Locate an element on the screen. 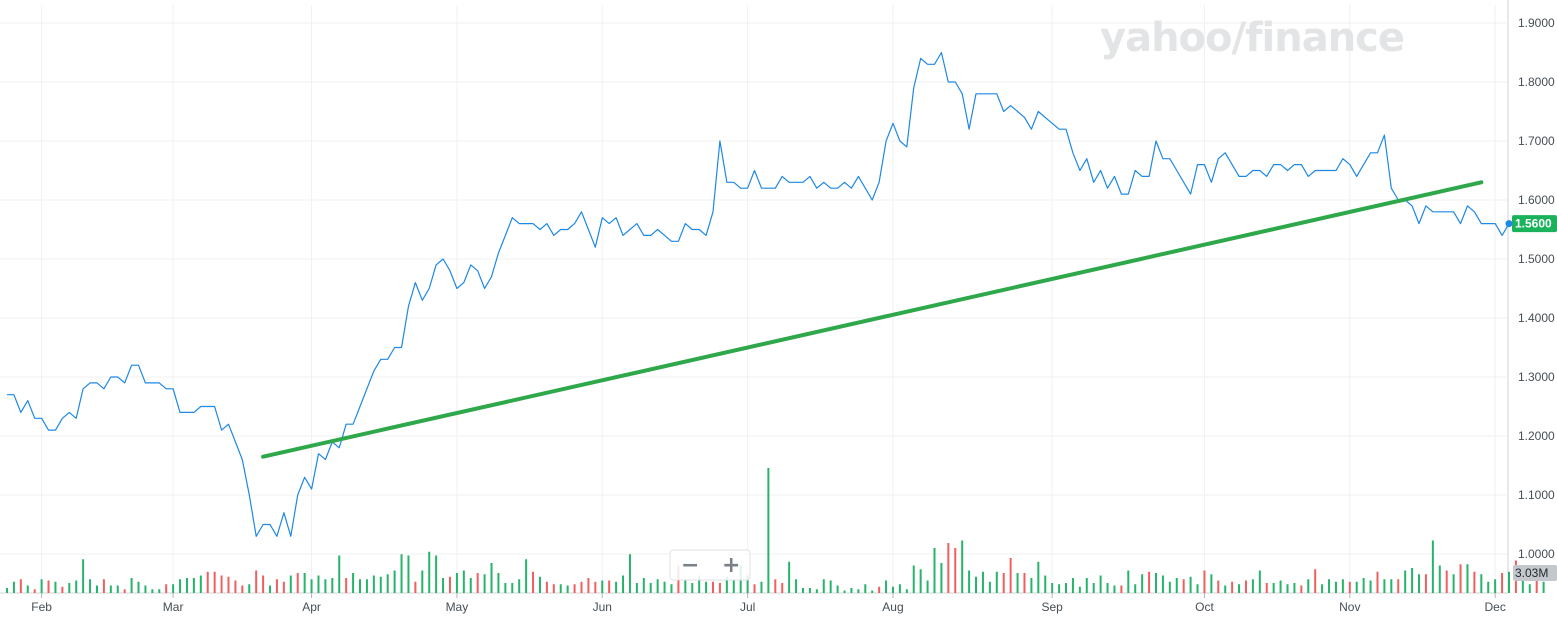 The width and height of the screenshot is (1557, 627). y-tick-label: 1.6000 is located at coordinates (1536, 200).